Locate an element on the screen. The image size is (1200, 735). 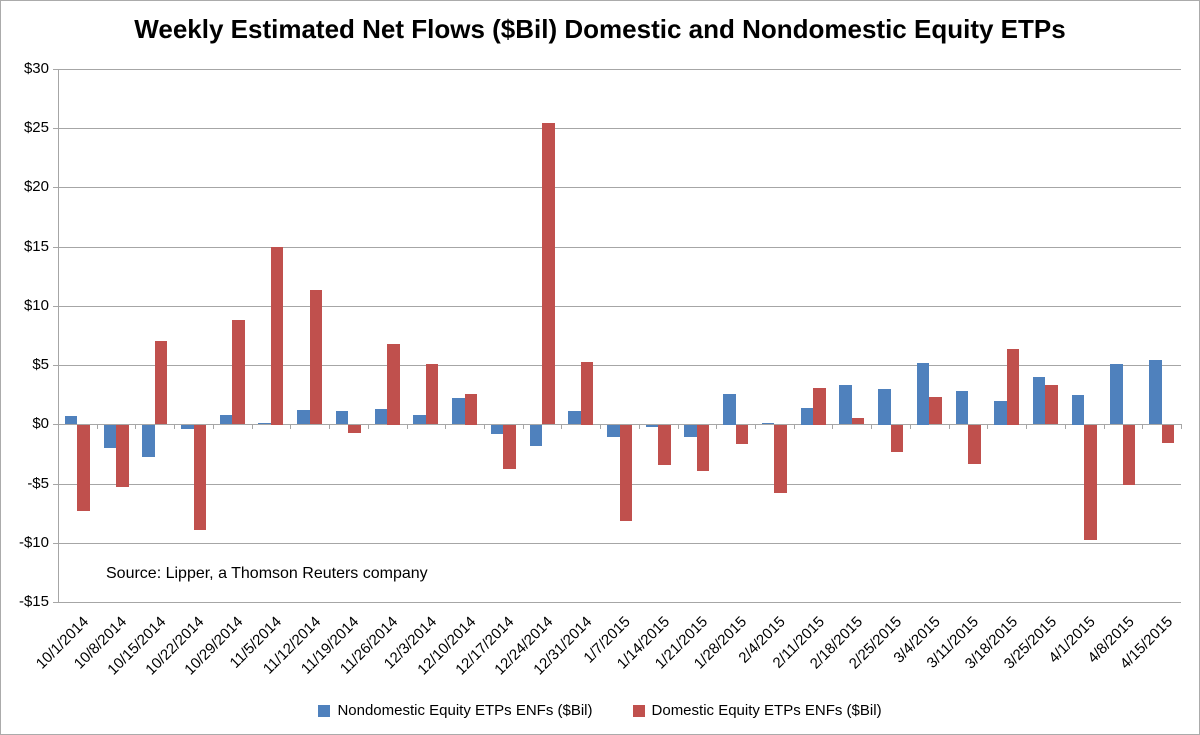
y-axis-label: -$10 is located at coordinates (33, 542).